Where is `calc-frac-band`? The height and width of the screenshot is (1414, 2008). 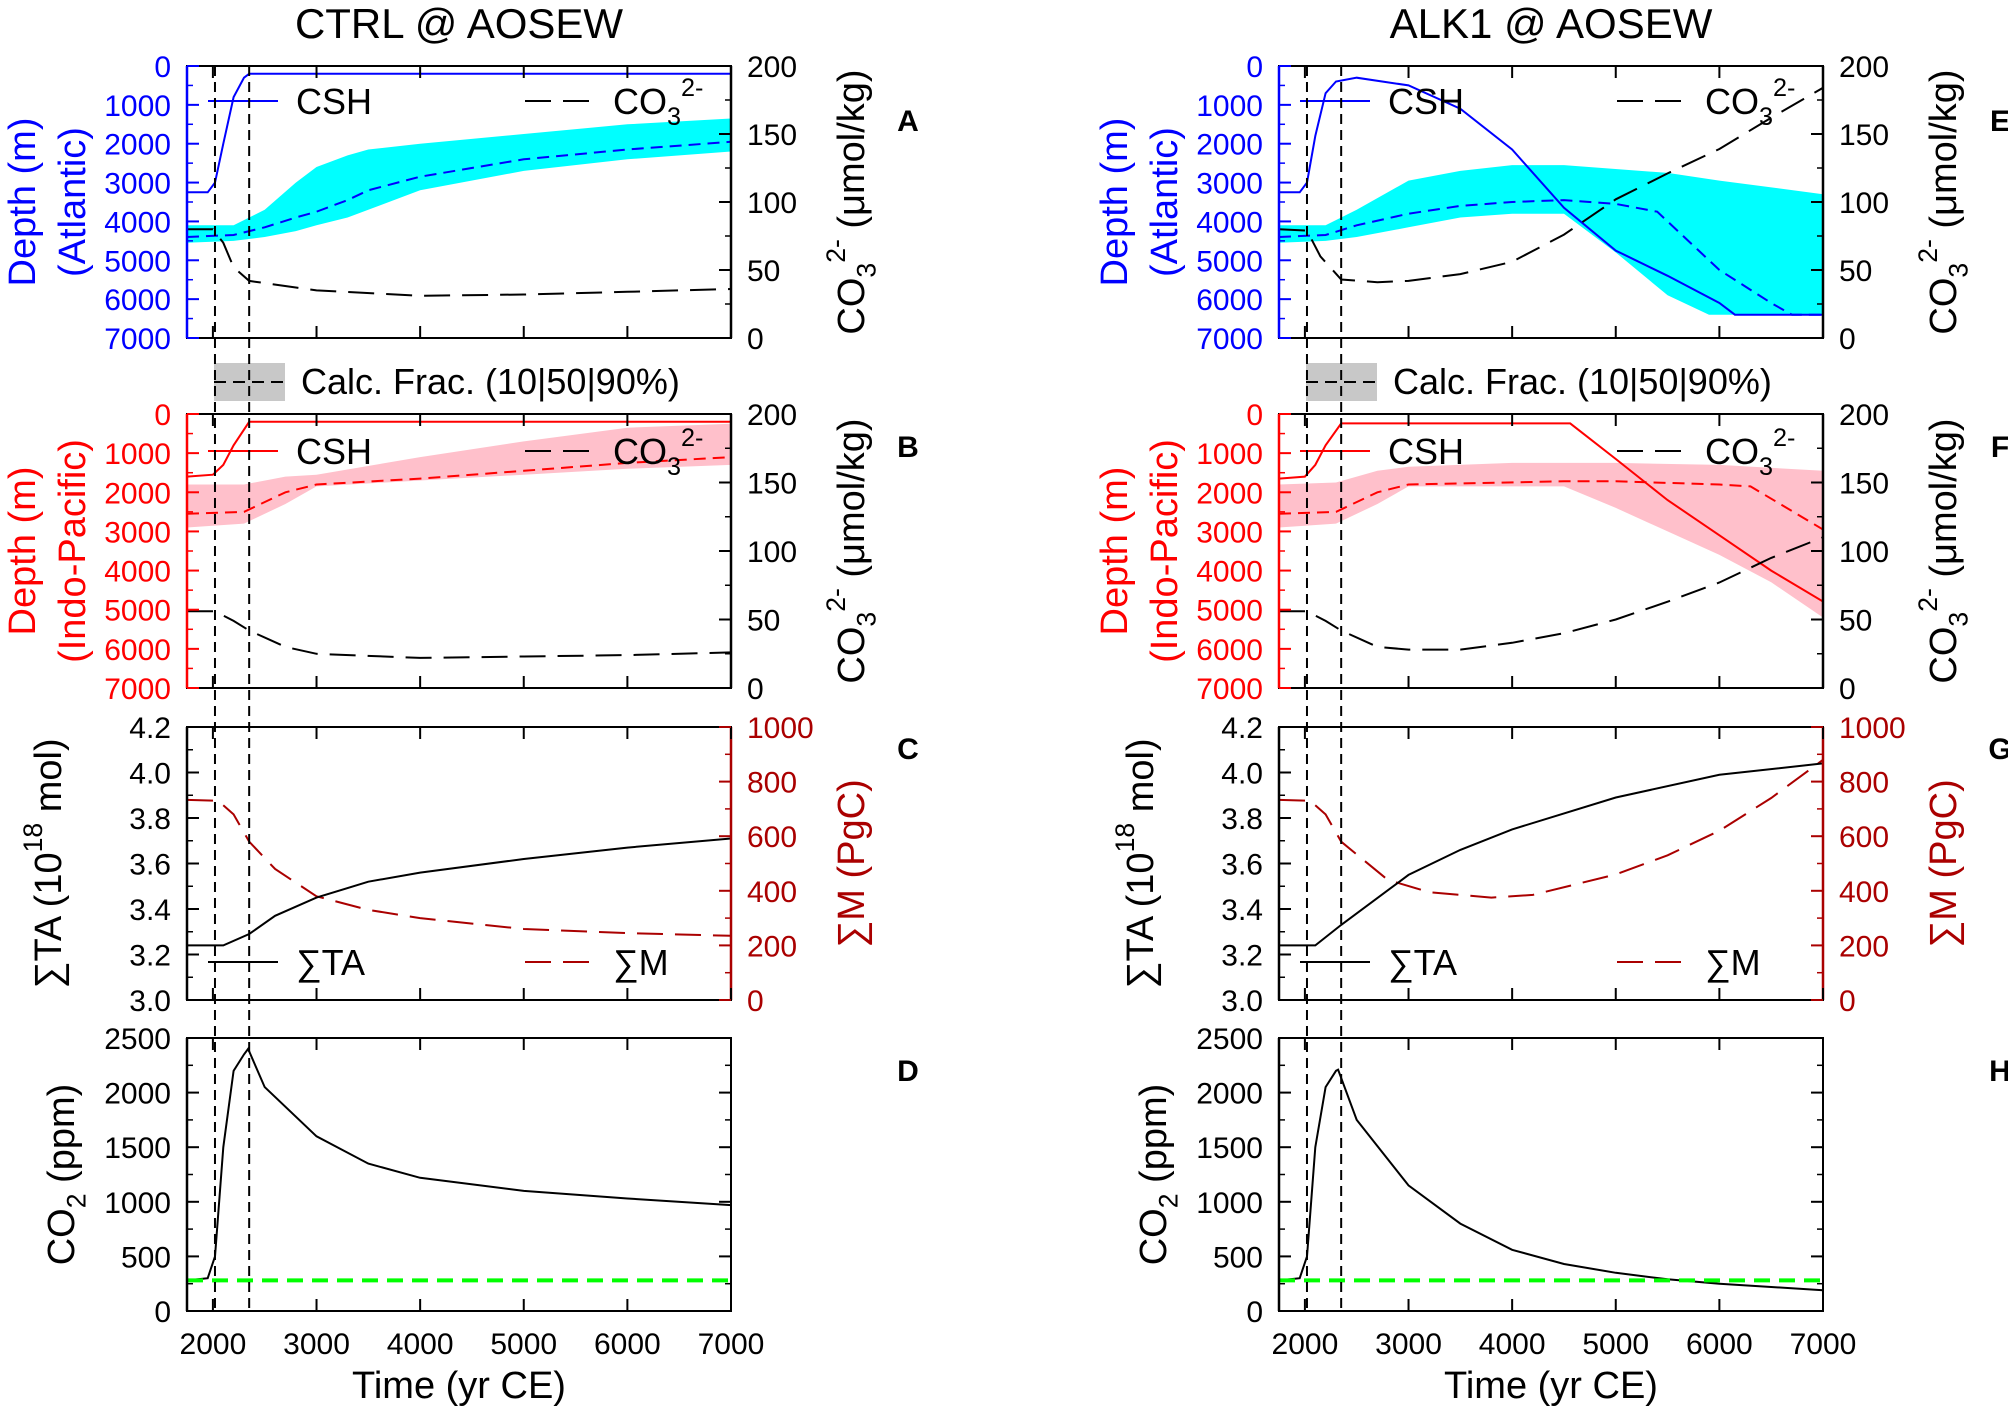
calc-frac-band is located at coordinates (1551, 240).